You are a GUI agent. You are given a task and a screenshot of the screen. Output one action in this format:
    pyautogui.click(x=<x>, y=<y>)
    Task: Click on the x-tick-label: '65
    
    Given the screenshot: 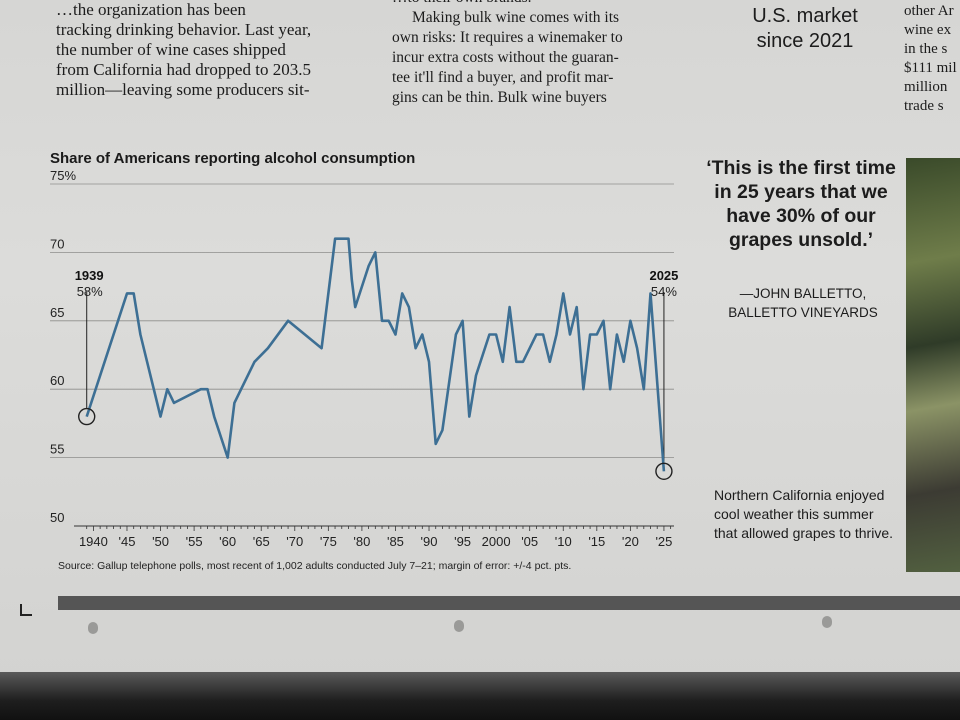 What is the action you would take?
    pyautogui.click(x=261, y=541)
    